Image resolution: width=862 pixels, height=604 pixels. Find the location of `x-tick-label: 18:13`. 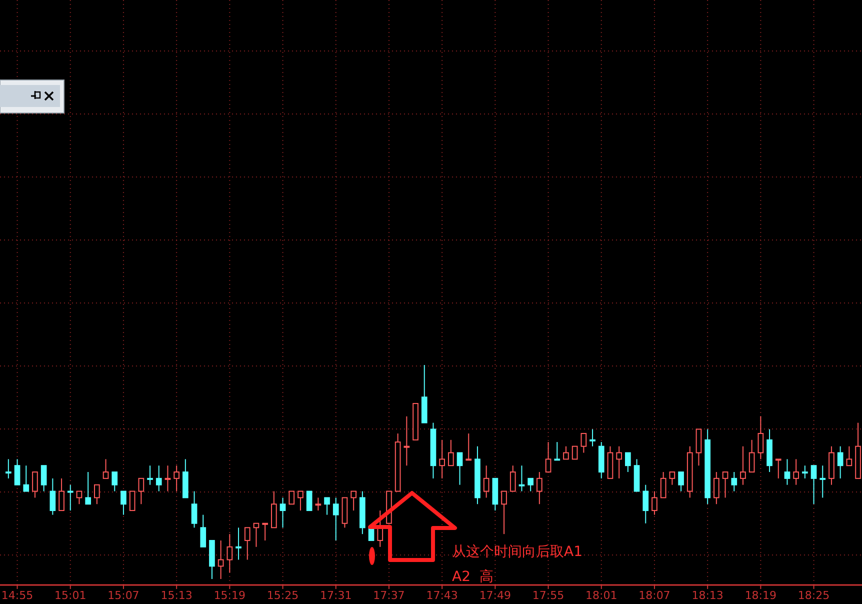

x-tick-label: 18:13 is located at coordinates (708, 595).